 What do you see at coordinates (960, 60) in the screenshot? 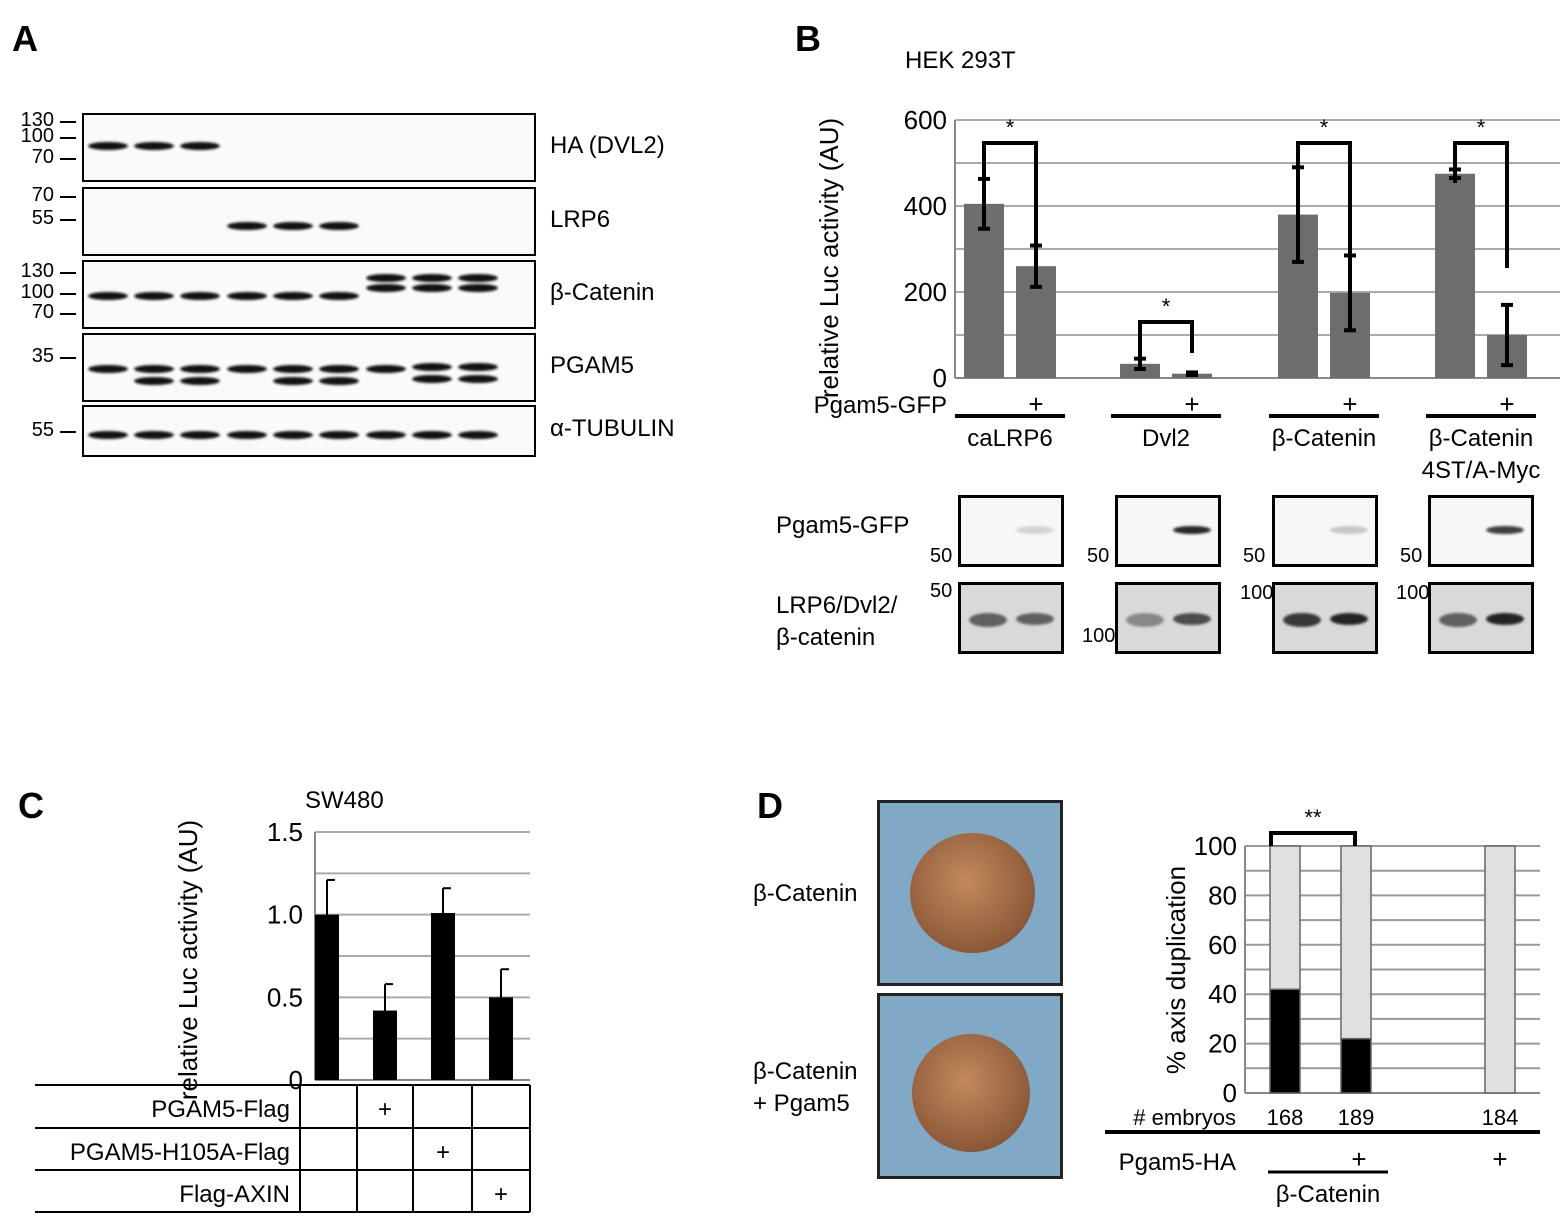
I see `cell-line-label: HEK 293T` at bounding box center [960, 60].